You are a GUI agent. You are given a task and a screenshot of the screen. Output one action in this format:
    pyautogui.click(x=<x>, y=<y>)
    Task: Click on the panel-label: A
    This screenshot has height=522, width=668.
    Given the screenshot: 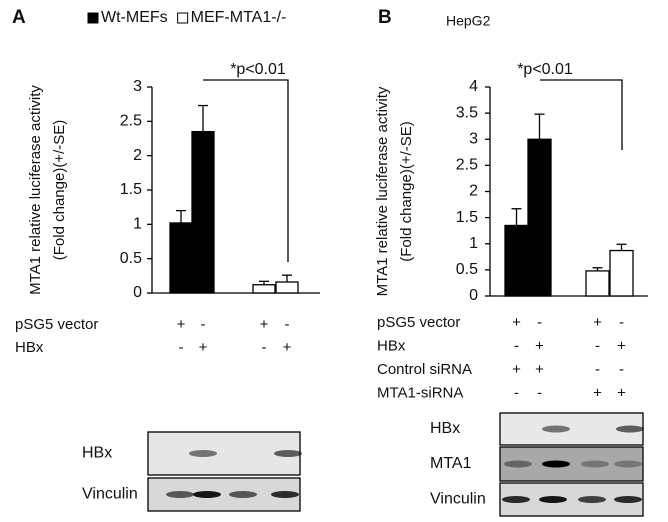 What is the action you would take?
    pyautogui.click(x=19, y=17)
    